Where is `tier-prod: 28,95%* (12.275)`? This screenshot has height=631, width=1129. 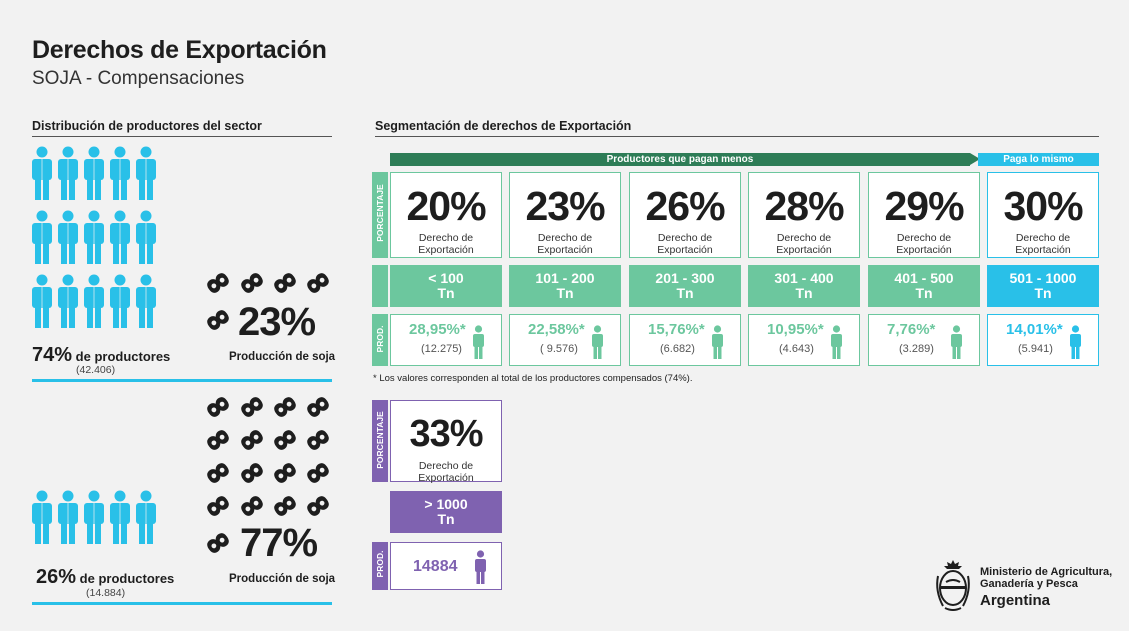 tier-prod: 28,95%* (12.275) is located at coordinates (446, 340).